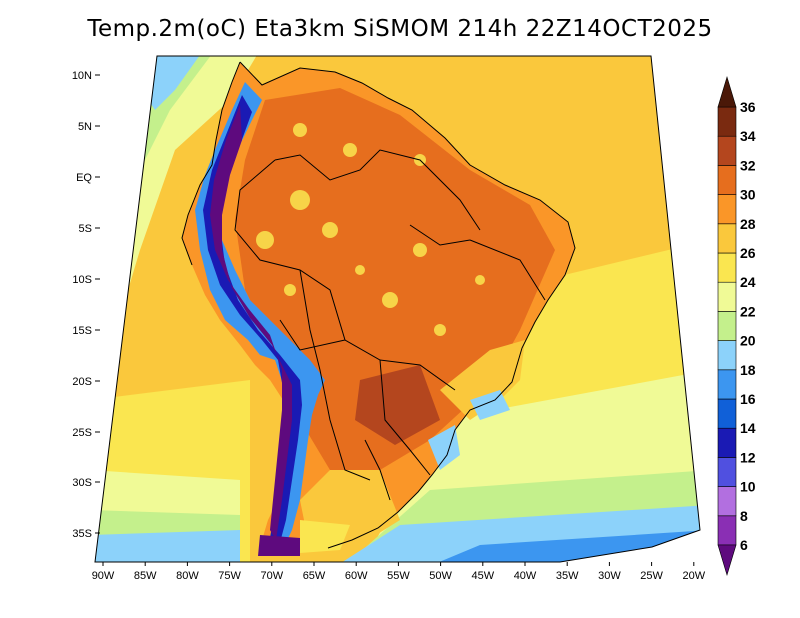 The image size is (800, 618). Describe the element at coordinates (271, 576) in the screenshot. I see `lon-label: 70W` at that location.